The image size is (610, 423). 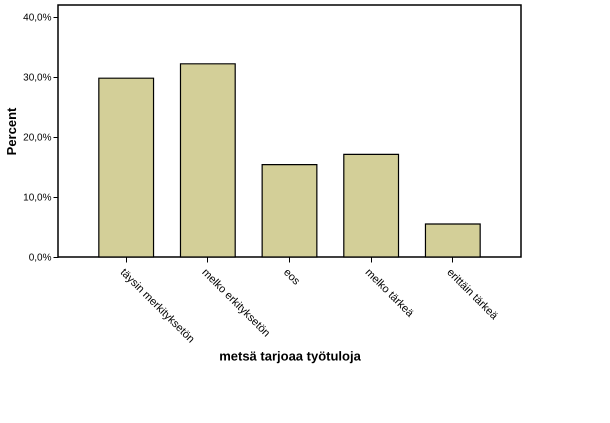 What do you see at coordinates (37, 198) in the screenshot?
I see `y-tick-label: 10,0%` at bounding box center [37, 198].